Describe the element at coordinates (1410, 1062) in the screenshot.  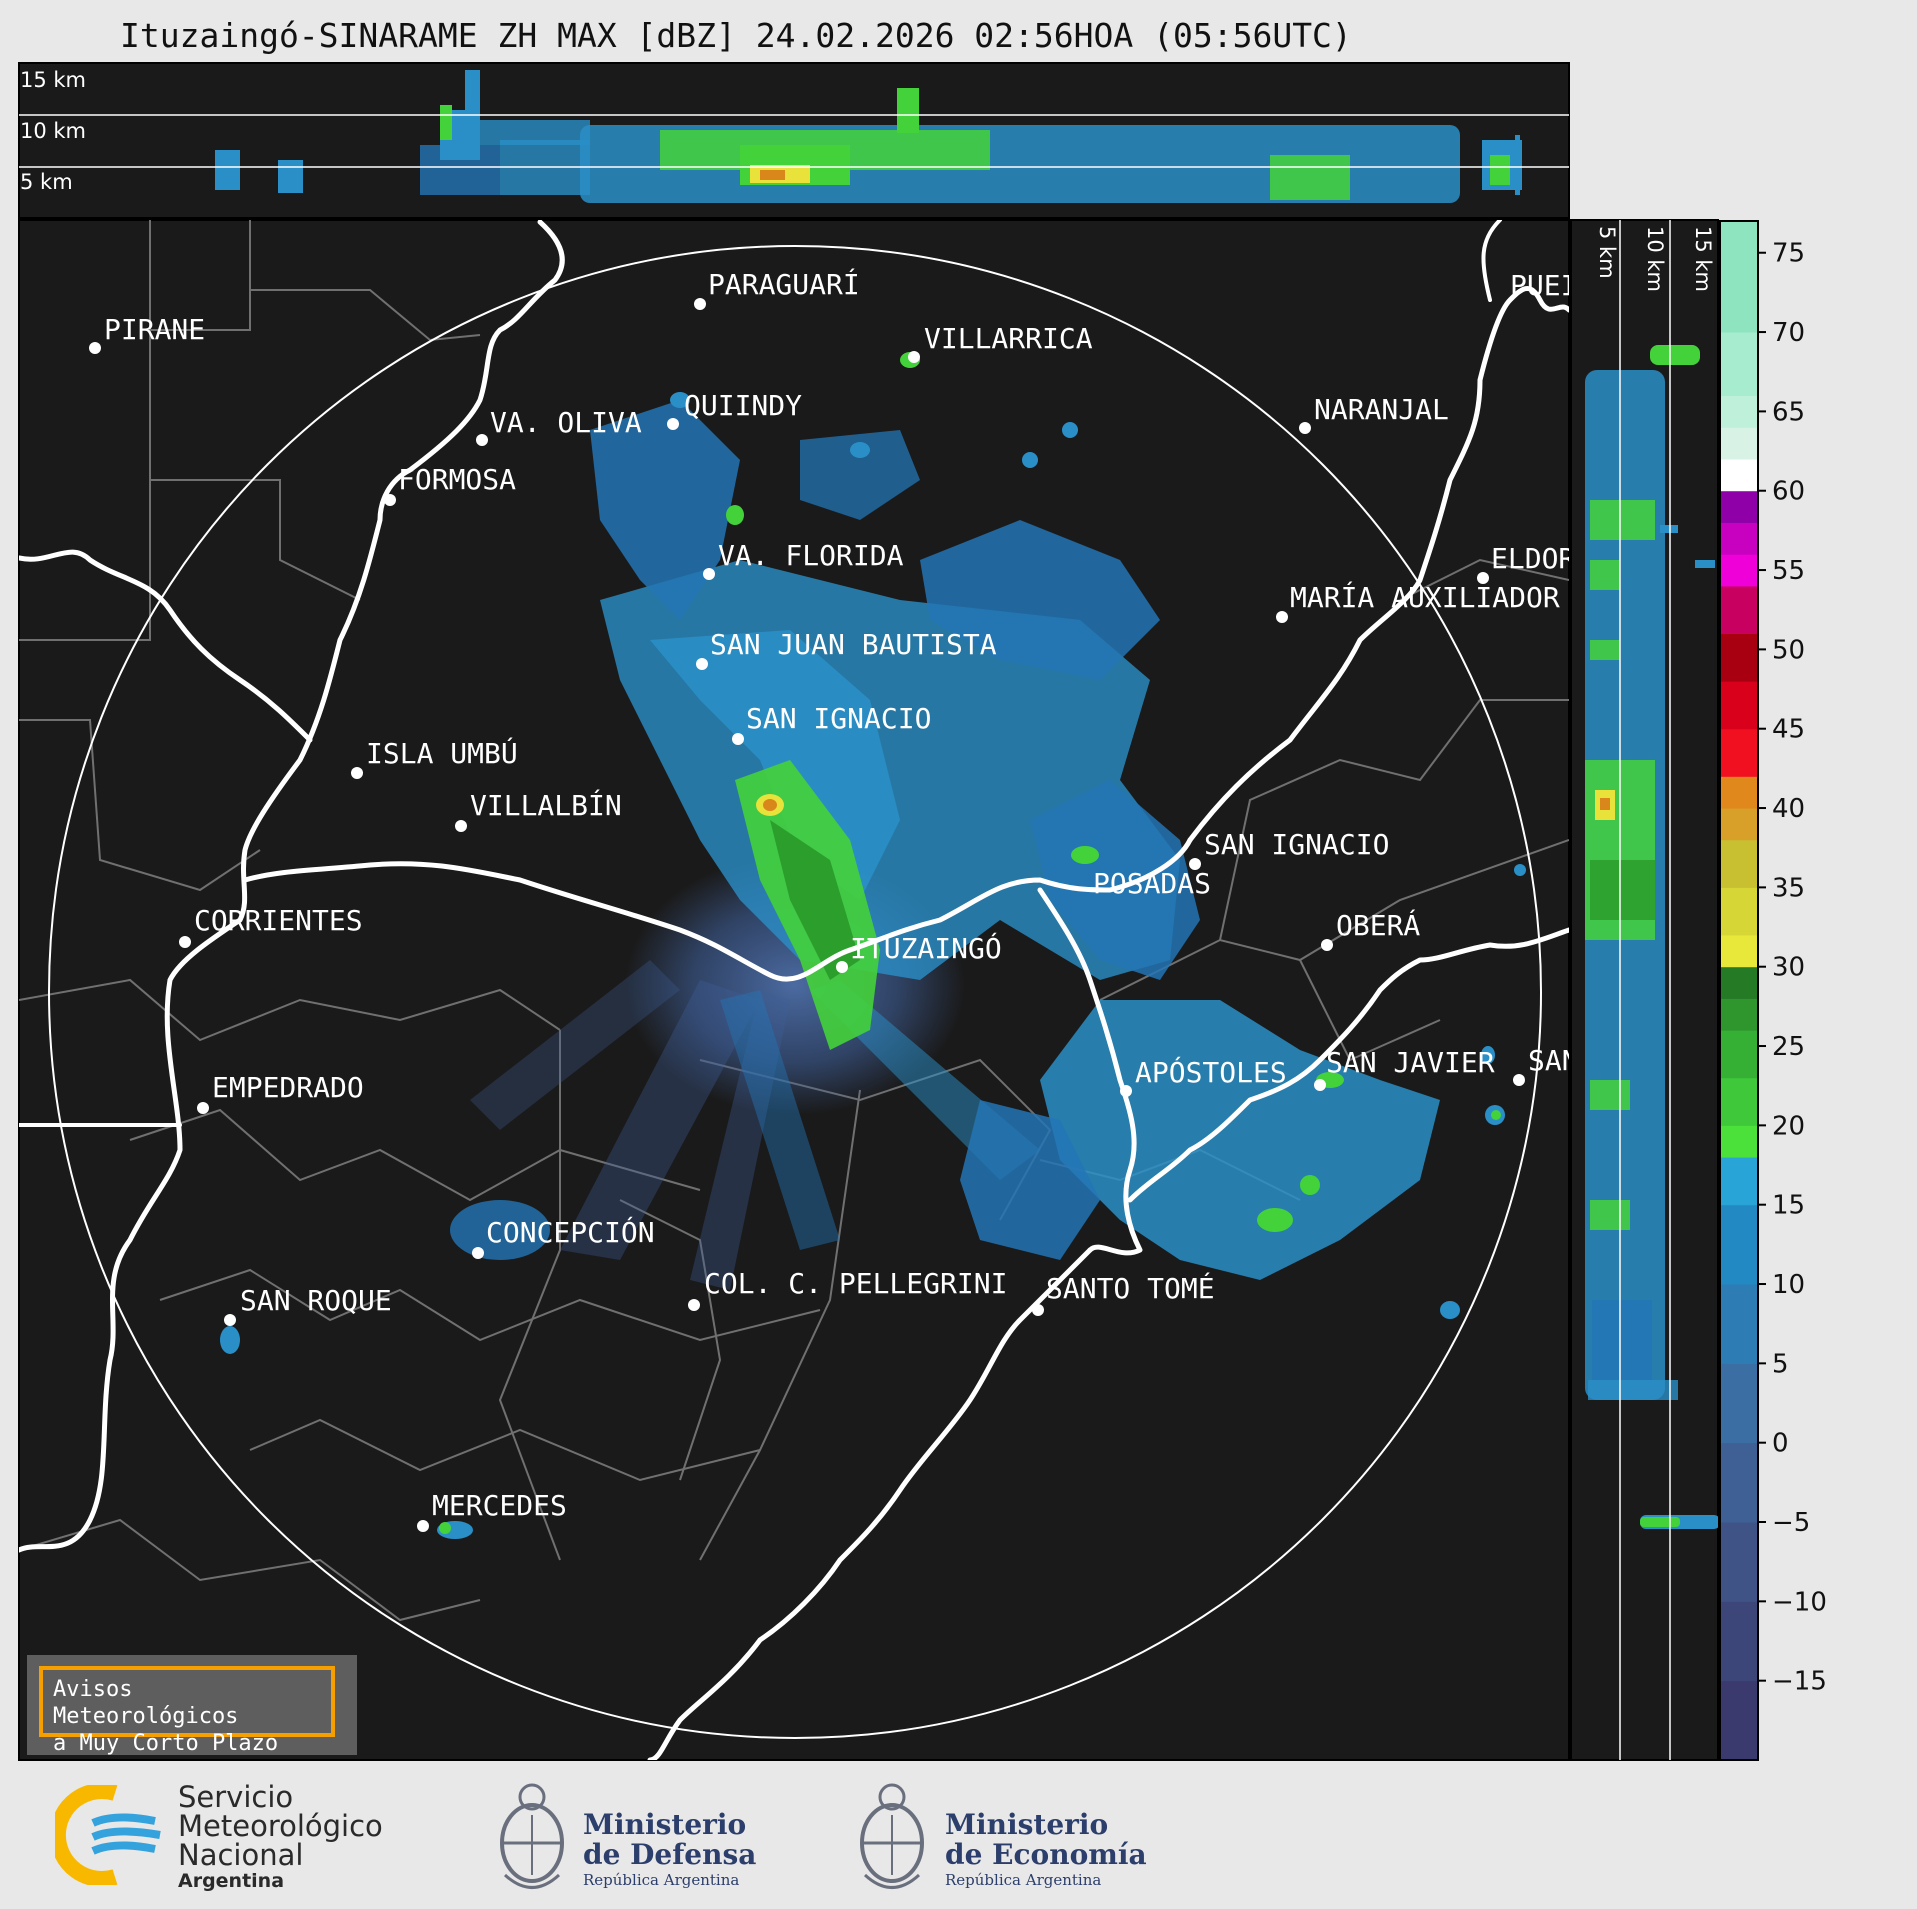
I see `place-label-san-javier: SAN JAVIER` at that location.